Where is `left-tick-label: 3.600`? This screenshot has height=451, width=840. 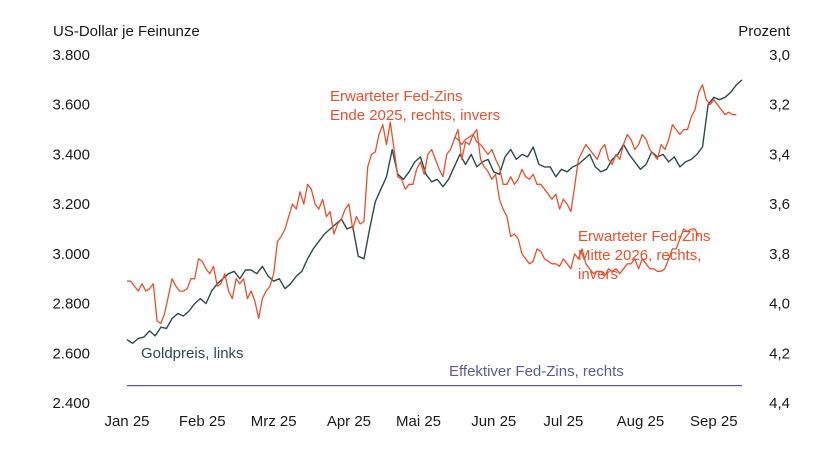 left-tick-label: 3.600 is located at coordinates (71, 105).